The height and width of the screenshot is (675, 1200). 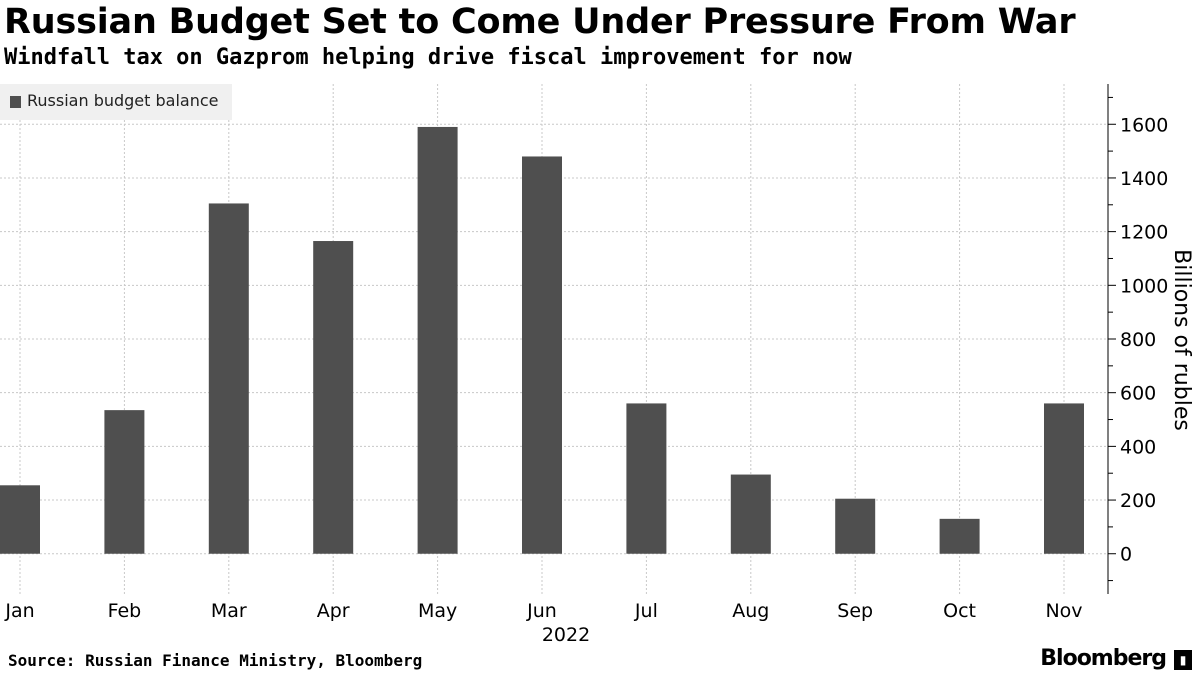 I want to click on bloomberg-logo: Bloomberg, so click(x=1103, y=658).